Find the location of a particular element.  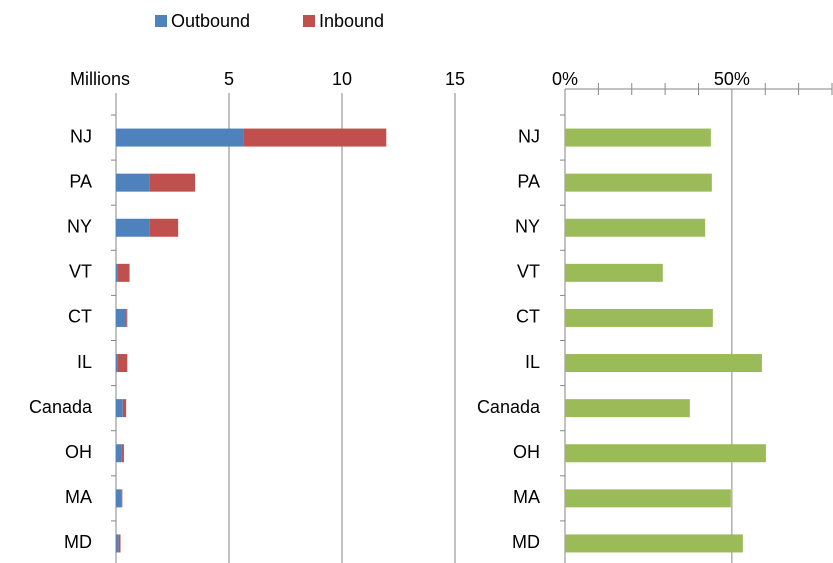

legend-label: Outbound is located at coordinates (210, 21).